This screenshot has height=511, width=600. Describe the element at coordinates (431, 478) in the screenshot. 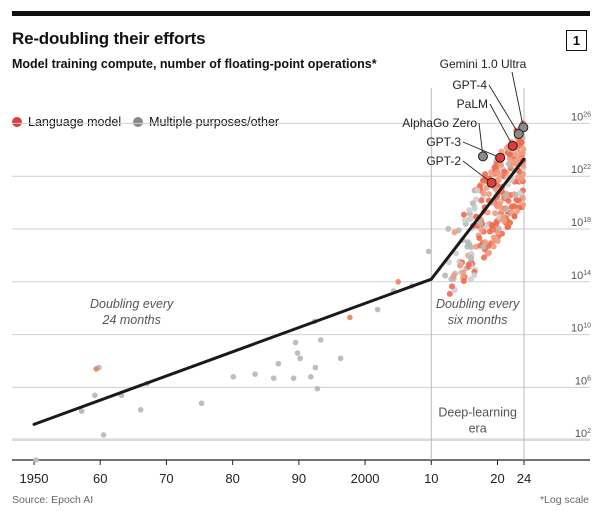

I see `x-tick-label: 10` at that location.